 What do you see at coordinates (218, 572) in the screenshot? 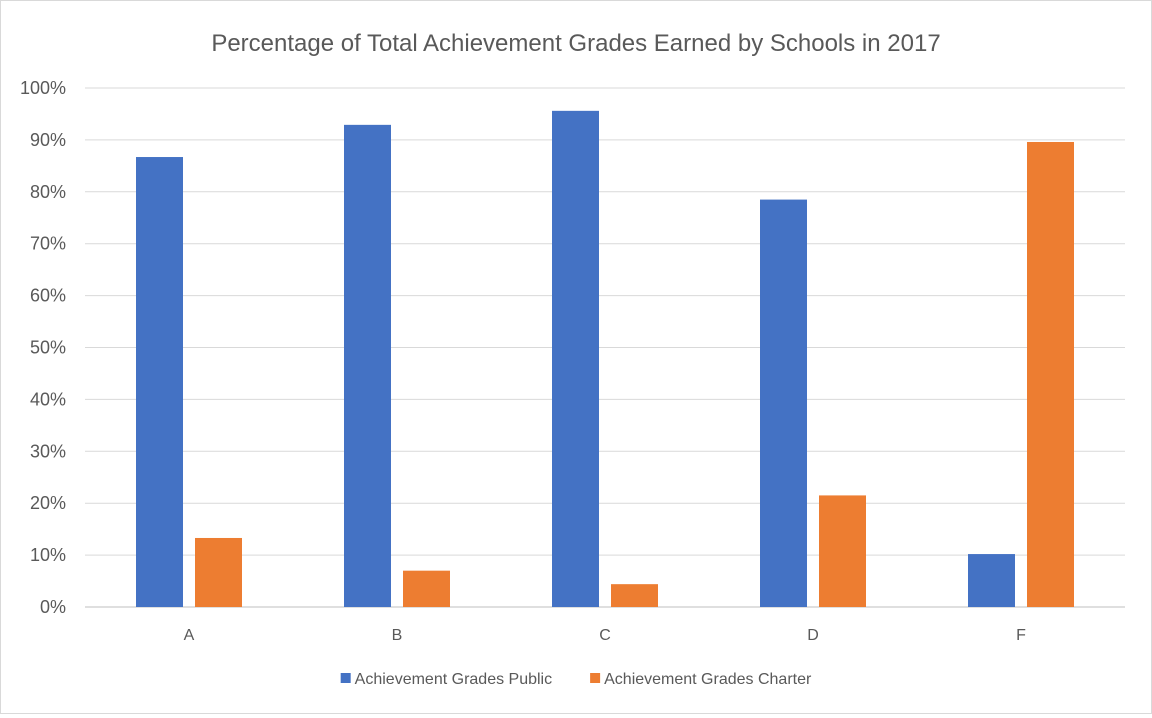
I see `bar-a-charter` at bounding box center [218, 572].